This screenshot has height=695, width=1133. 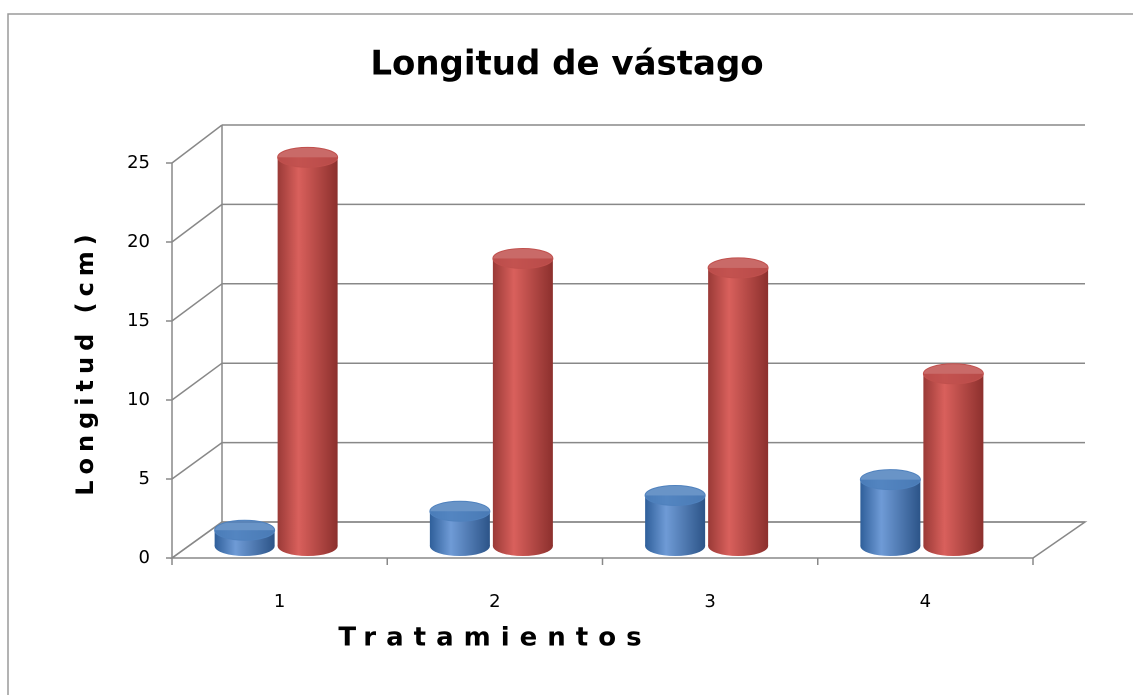 I want to click on chart-title: Longitud de vástago, so click(x=566, y=64).